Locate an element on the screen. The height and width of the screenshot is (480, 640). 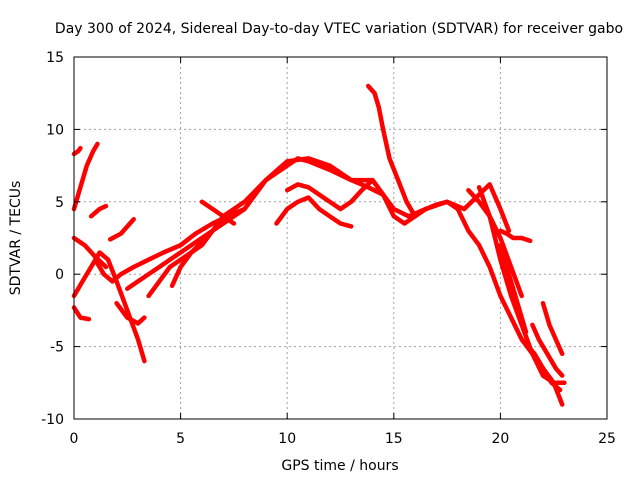
series-sat-r is located at coordinates (495, 243).